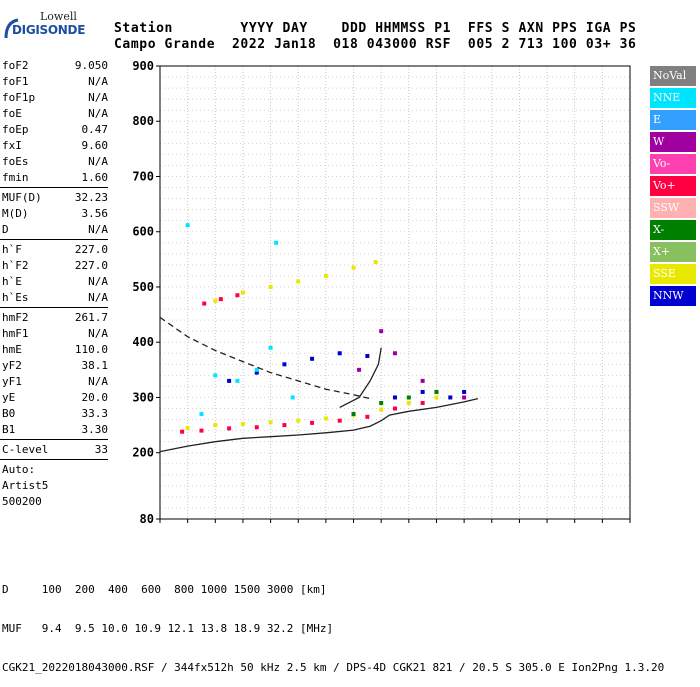 This screenshot has height=687, width=700. What do you see at coordinates (19, 97) in the screenshot?
I see `param-label: foF1p` at bounding box center [19, 97].